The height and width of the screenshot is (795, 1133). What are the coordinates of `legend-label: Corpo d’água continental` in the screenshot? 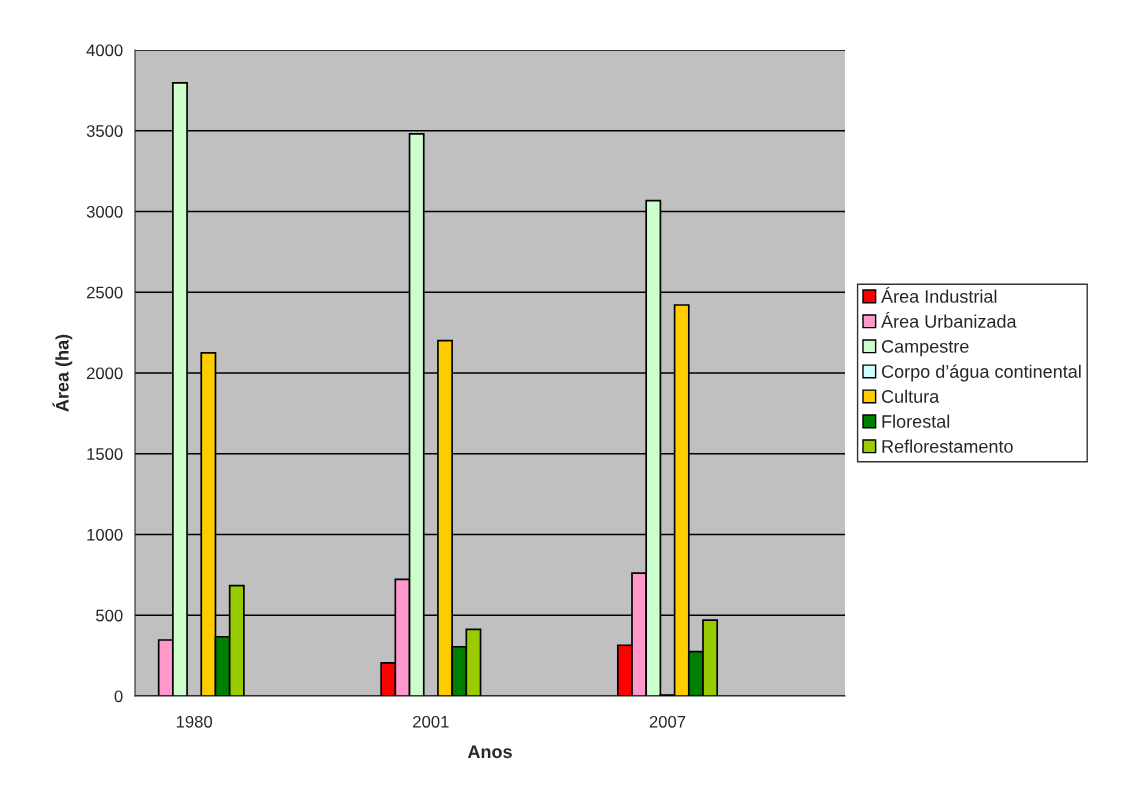 It's located at (981, 373).